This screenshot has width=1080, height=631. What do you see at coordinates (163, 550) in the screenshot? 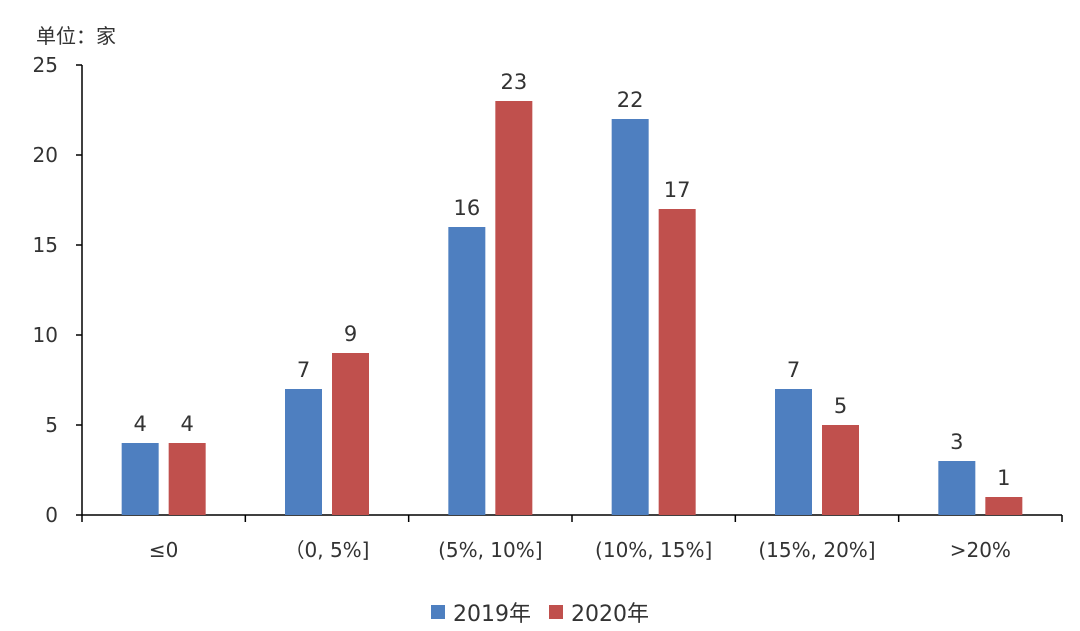
I see `x-tick-label: ≤0` at bounding box center [163, 550].